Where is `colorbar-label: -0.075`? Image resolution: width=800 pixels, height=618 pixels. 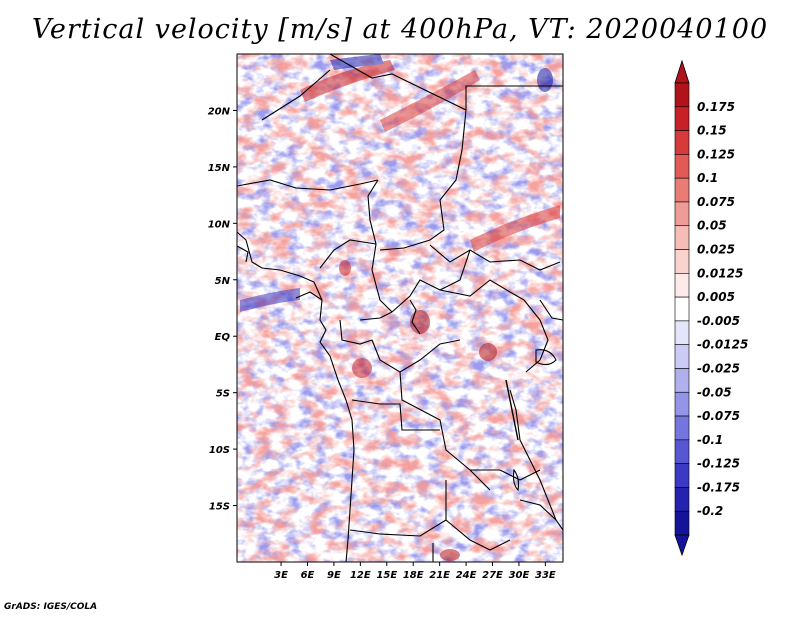
colorbar-label: -0.075 is located at coordinates (718, 416).